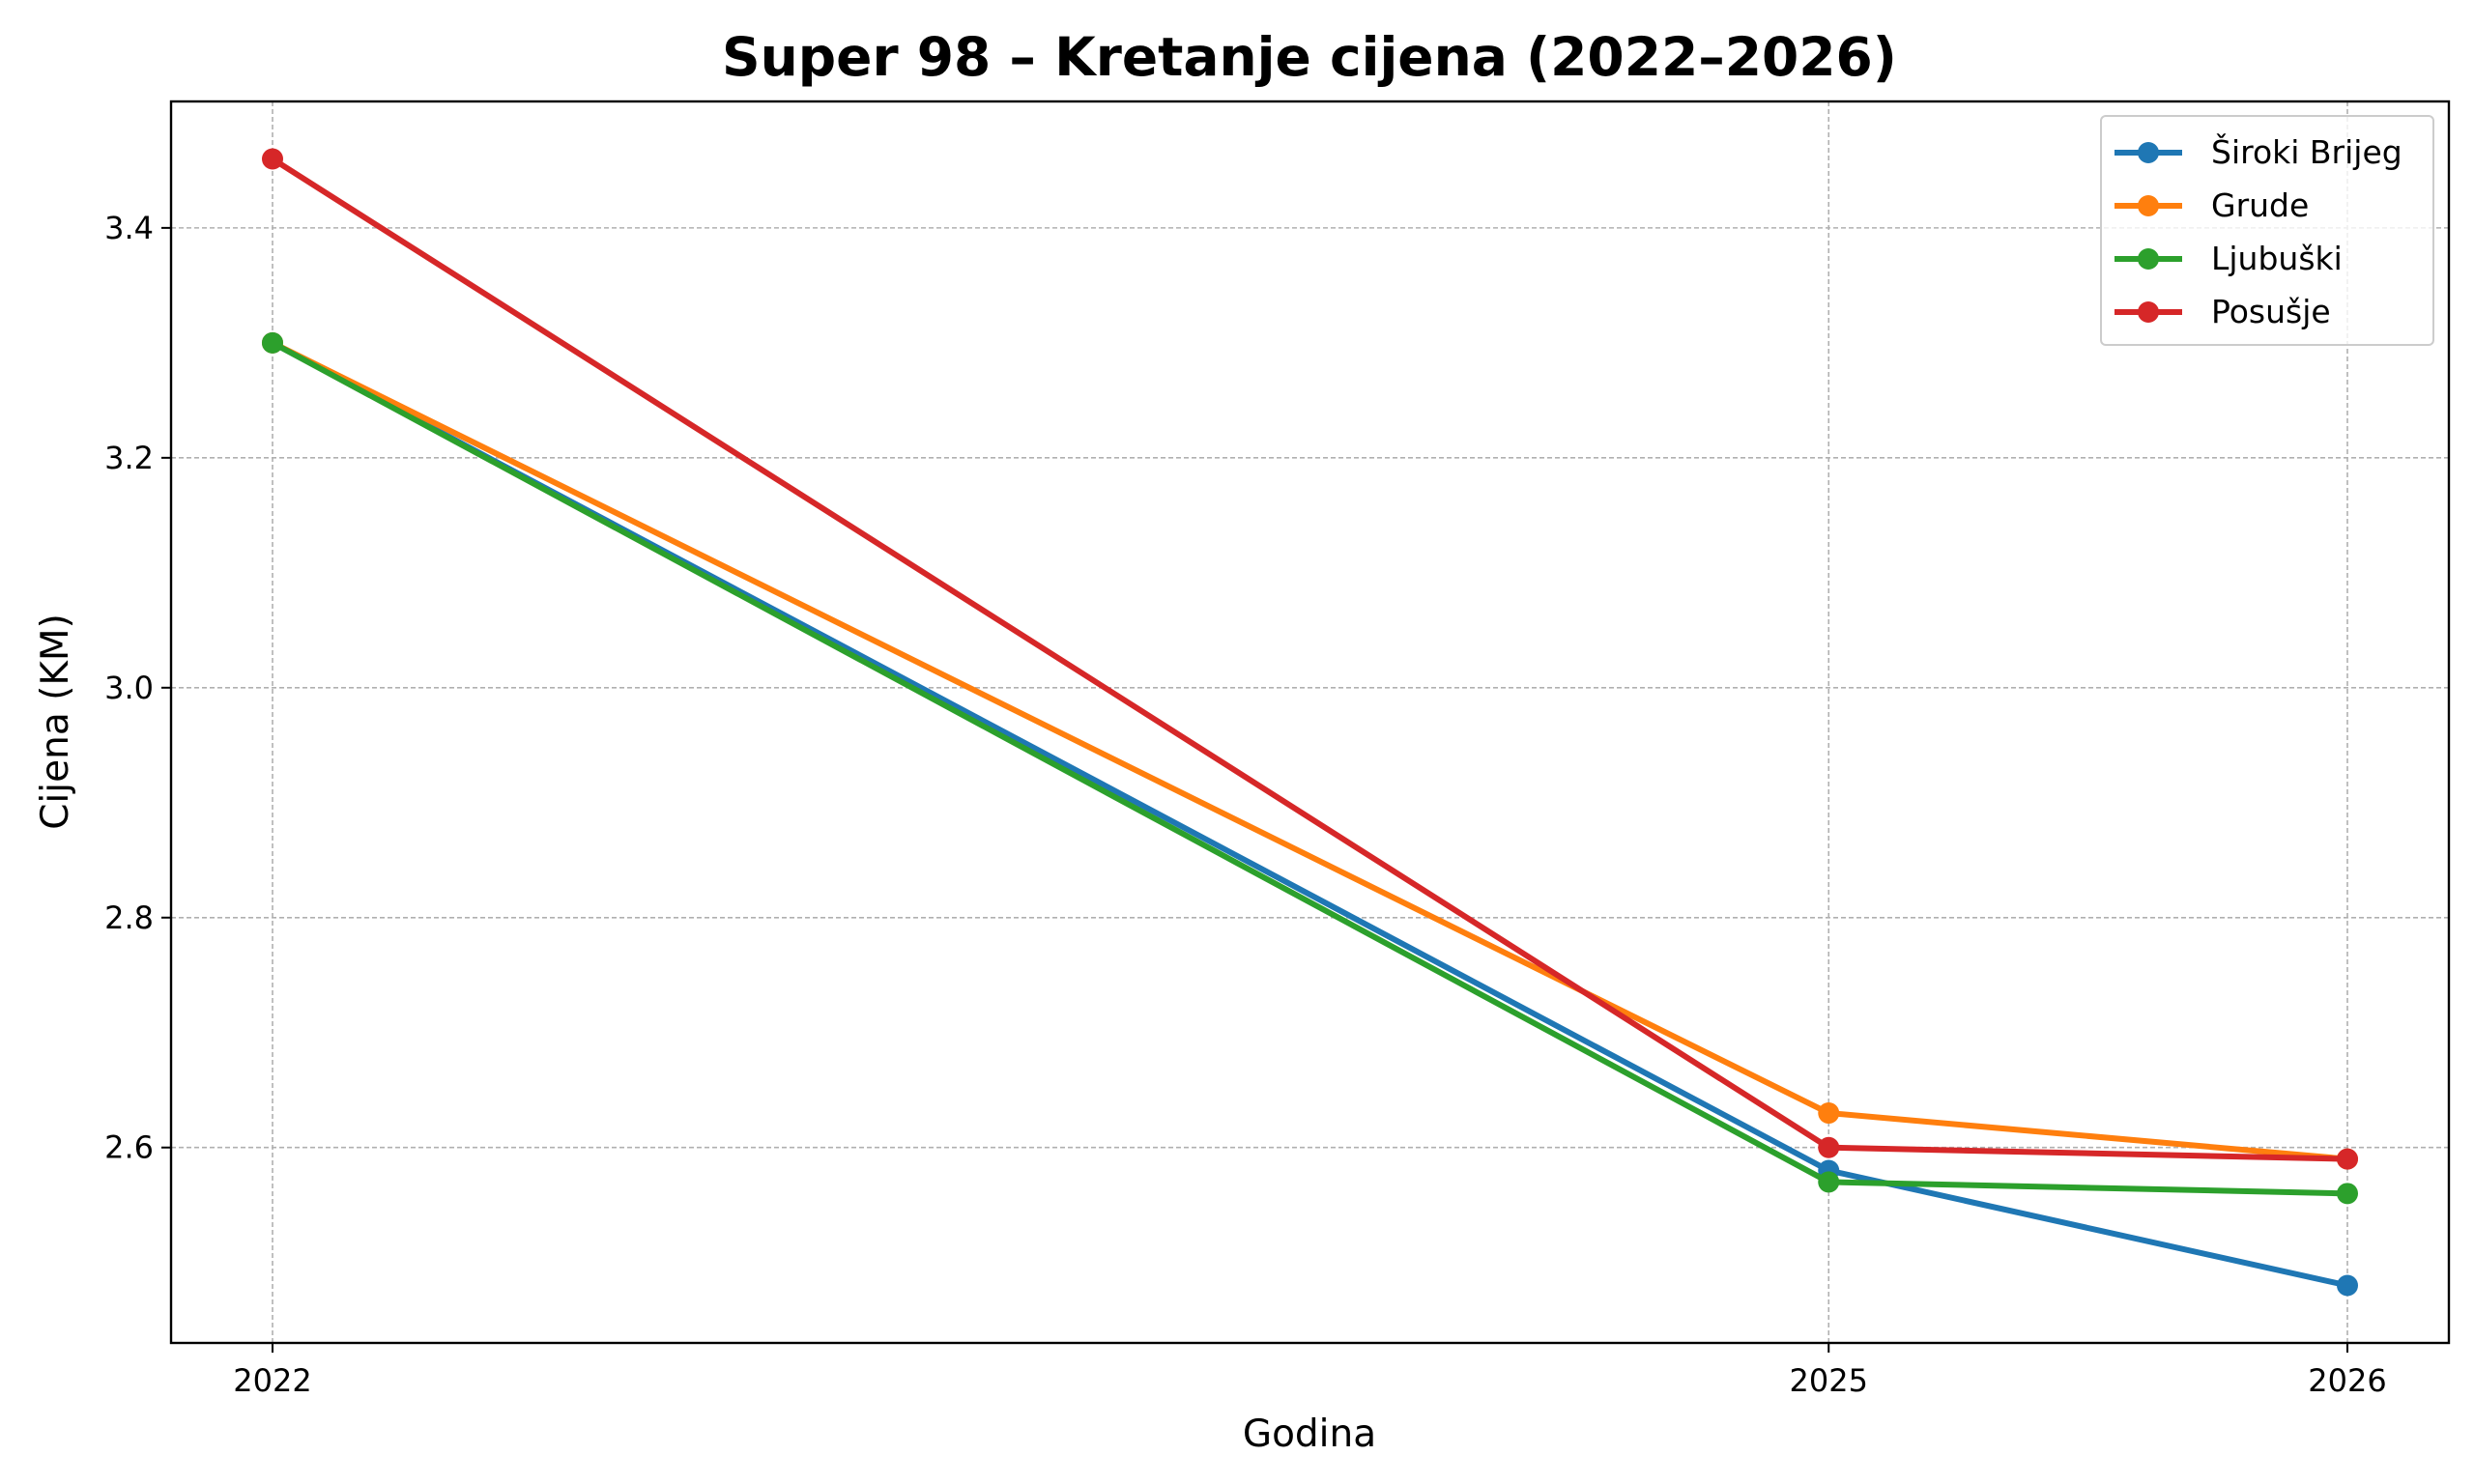 The height and width of the screenshot is (1484, 2474). What do you see at coordinates (272, 1380) in the screenshot?
I see `x-tick-label: 2022` at bounding box center [272, 1380].